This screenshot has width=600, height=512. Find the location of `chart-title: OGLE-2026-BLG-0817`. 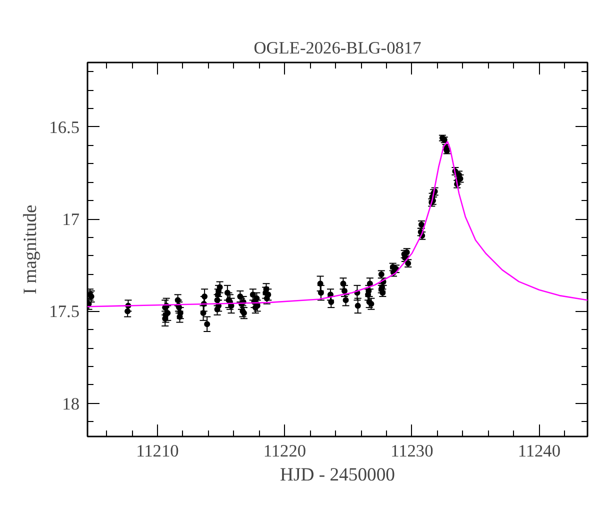

chart-title: OGLE-2026-BLG-0817 is located at coordinates (338, 48).